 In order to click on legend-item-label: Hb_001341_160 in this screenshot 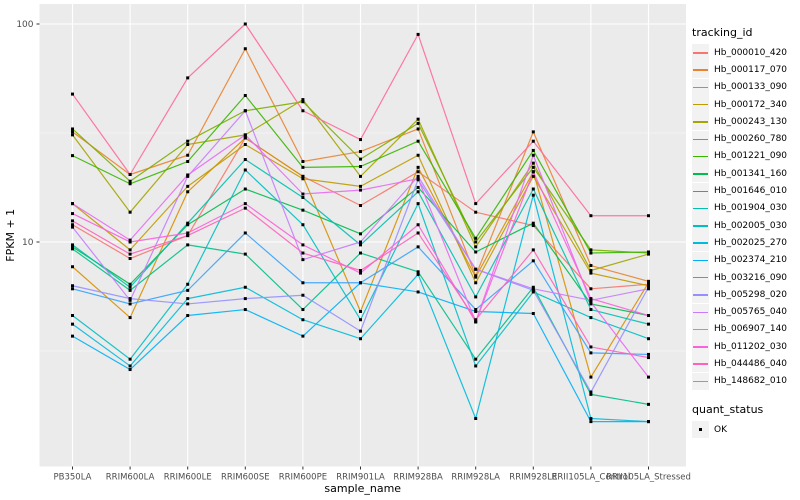, I will do `click(751, 173)`.